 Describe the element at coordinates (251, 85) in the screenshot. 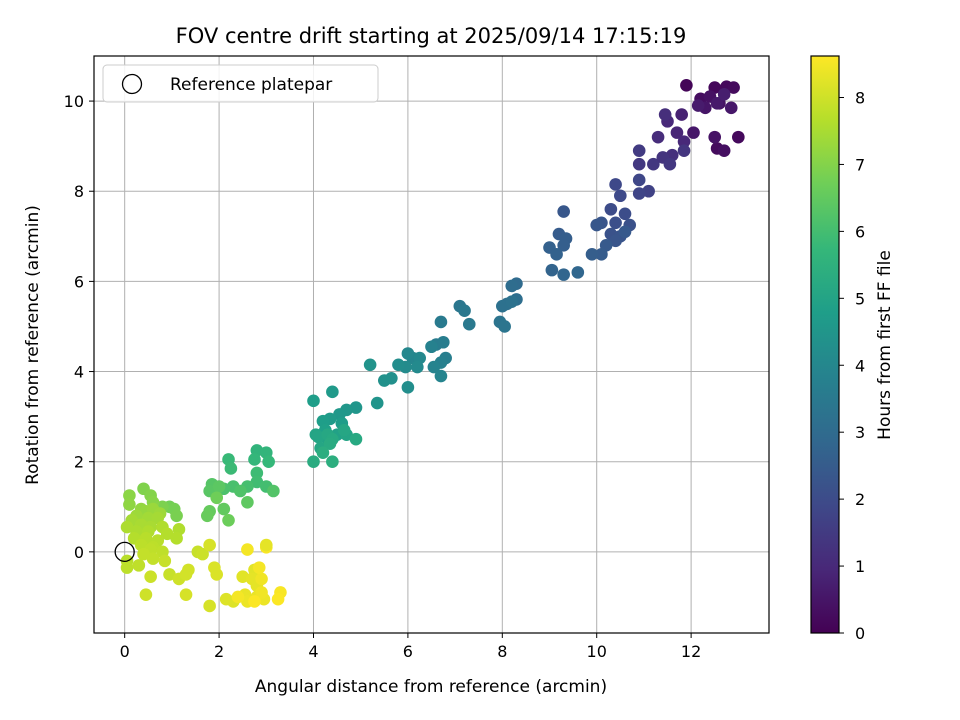

I see `legend-entry: Reference platepar` at that location.